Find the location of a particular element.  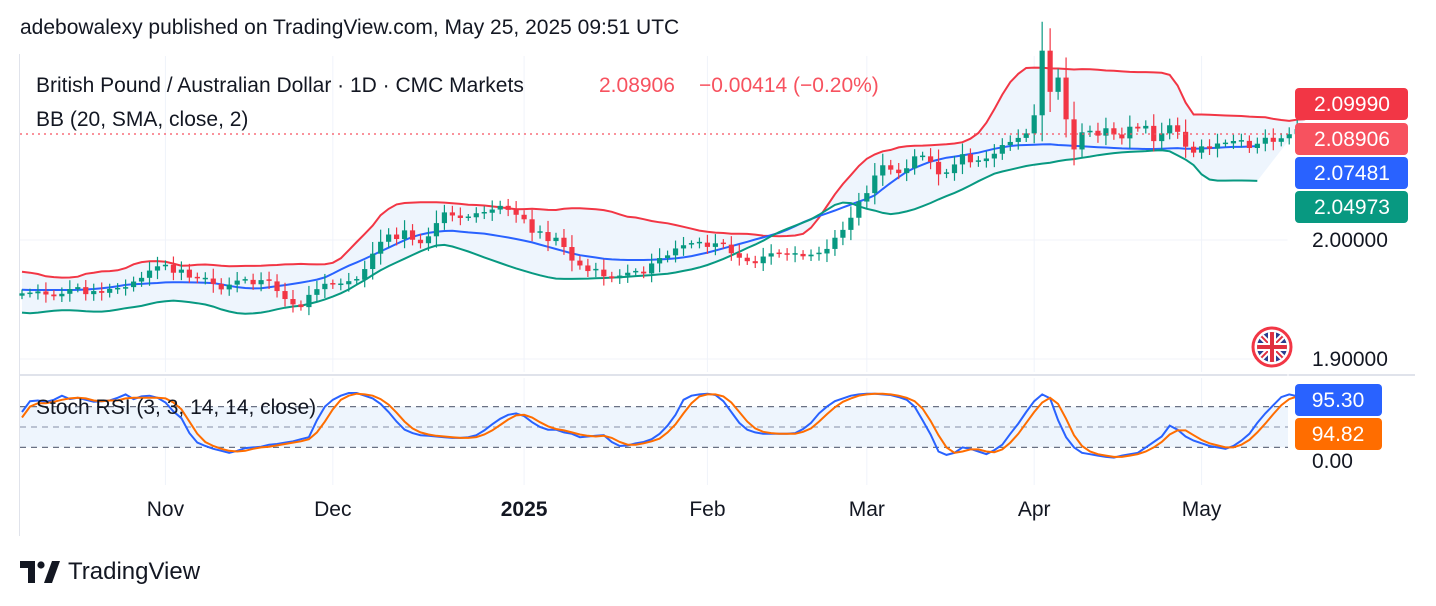

uk-flag-icon is located at coordinates (1272, 347).